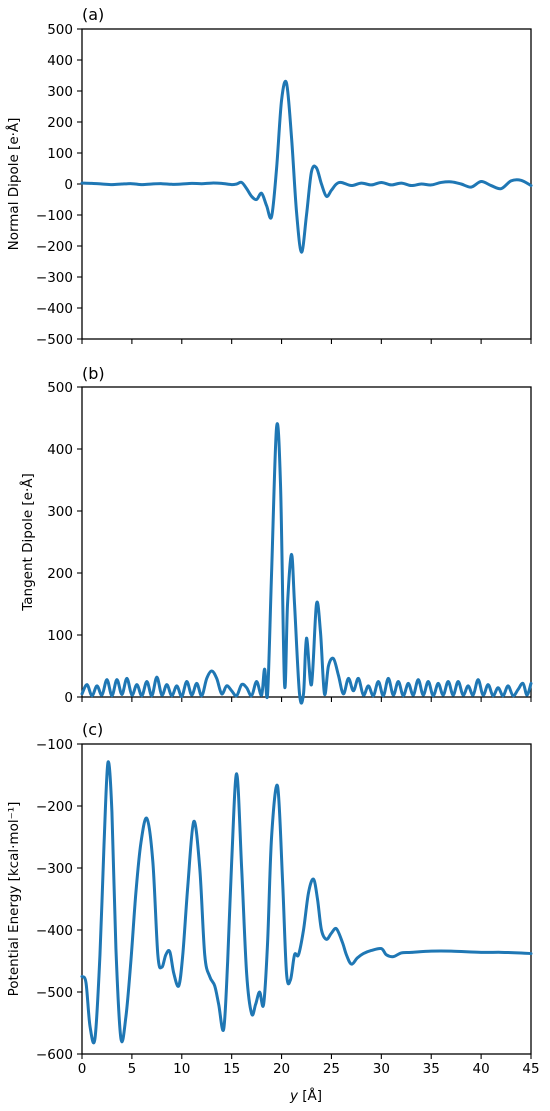  What do you see at coordinates (93, 373) in the screenshot?
I see `panel-label-b: (b)` at bounding box center [93, 373].